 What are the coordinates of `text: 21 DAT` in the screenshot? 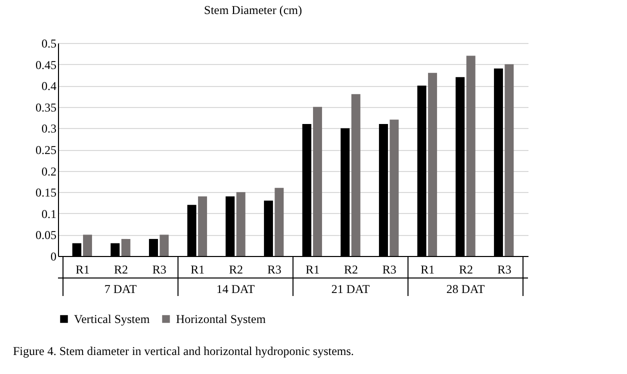 It's located at (350, 289).